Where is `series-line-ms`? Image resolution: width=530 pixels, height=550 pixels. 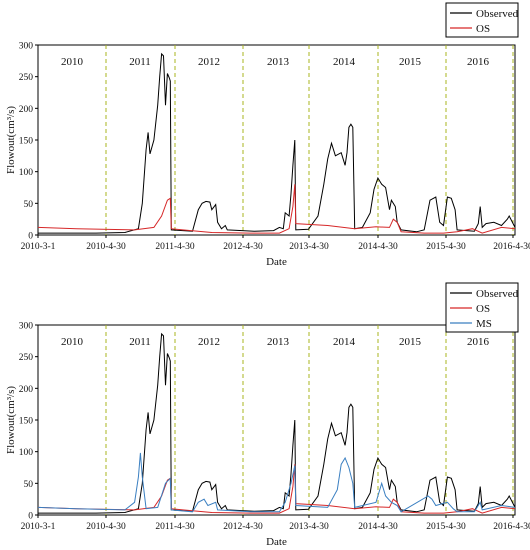 series-line-ms is located at coordinates (276, 482).